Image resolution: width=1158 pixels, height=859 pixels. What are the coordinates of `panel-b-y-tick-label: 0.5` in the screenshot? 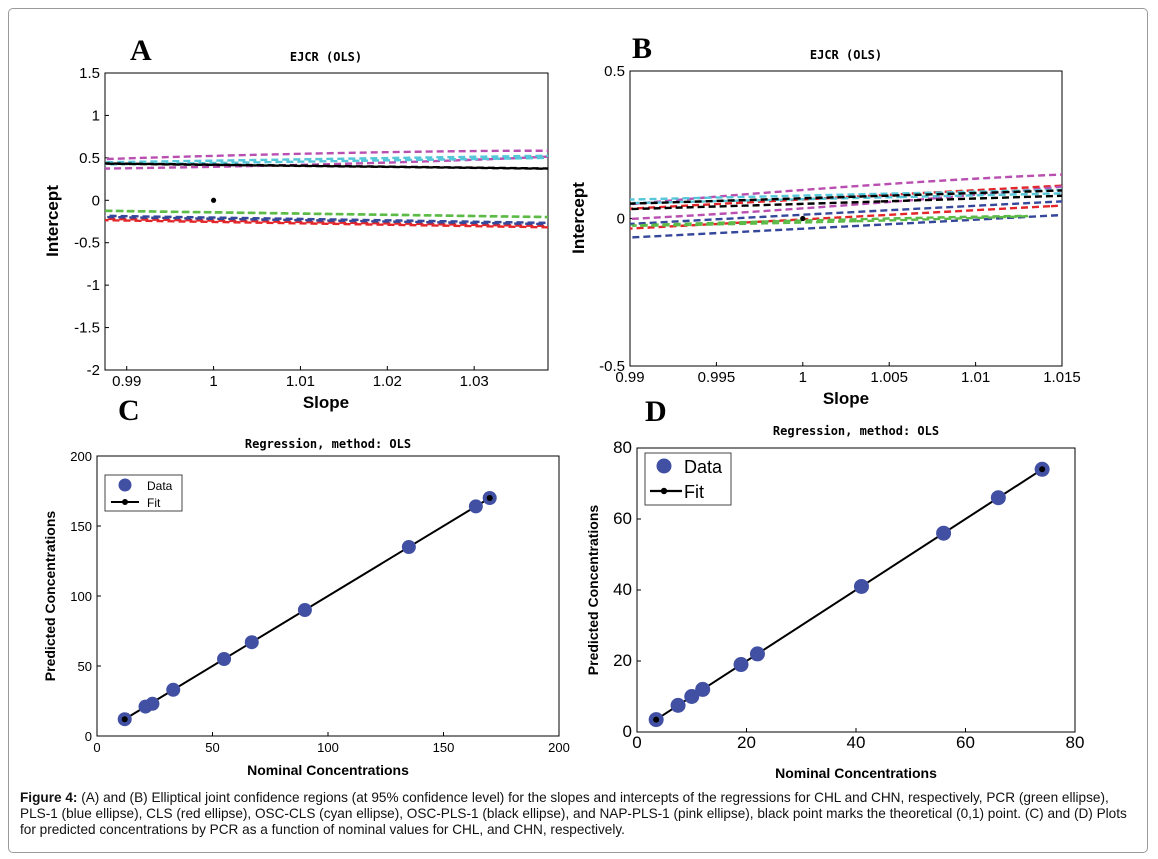 It's located at (614, 71).